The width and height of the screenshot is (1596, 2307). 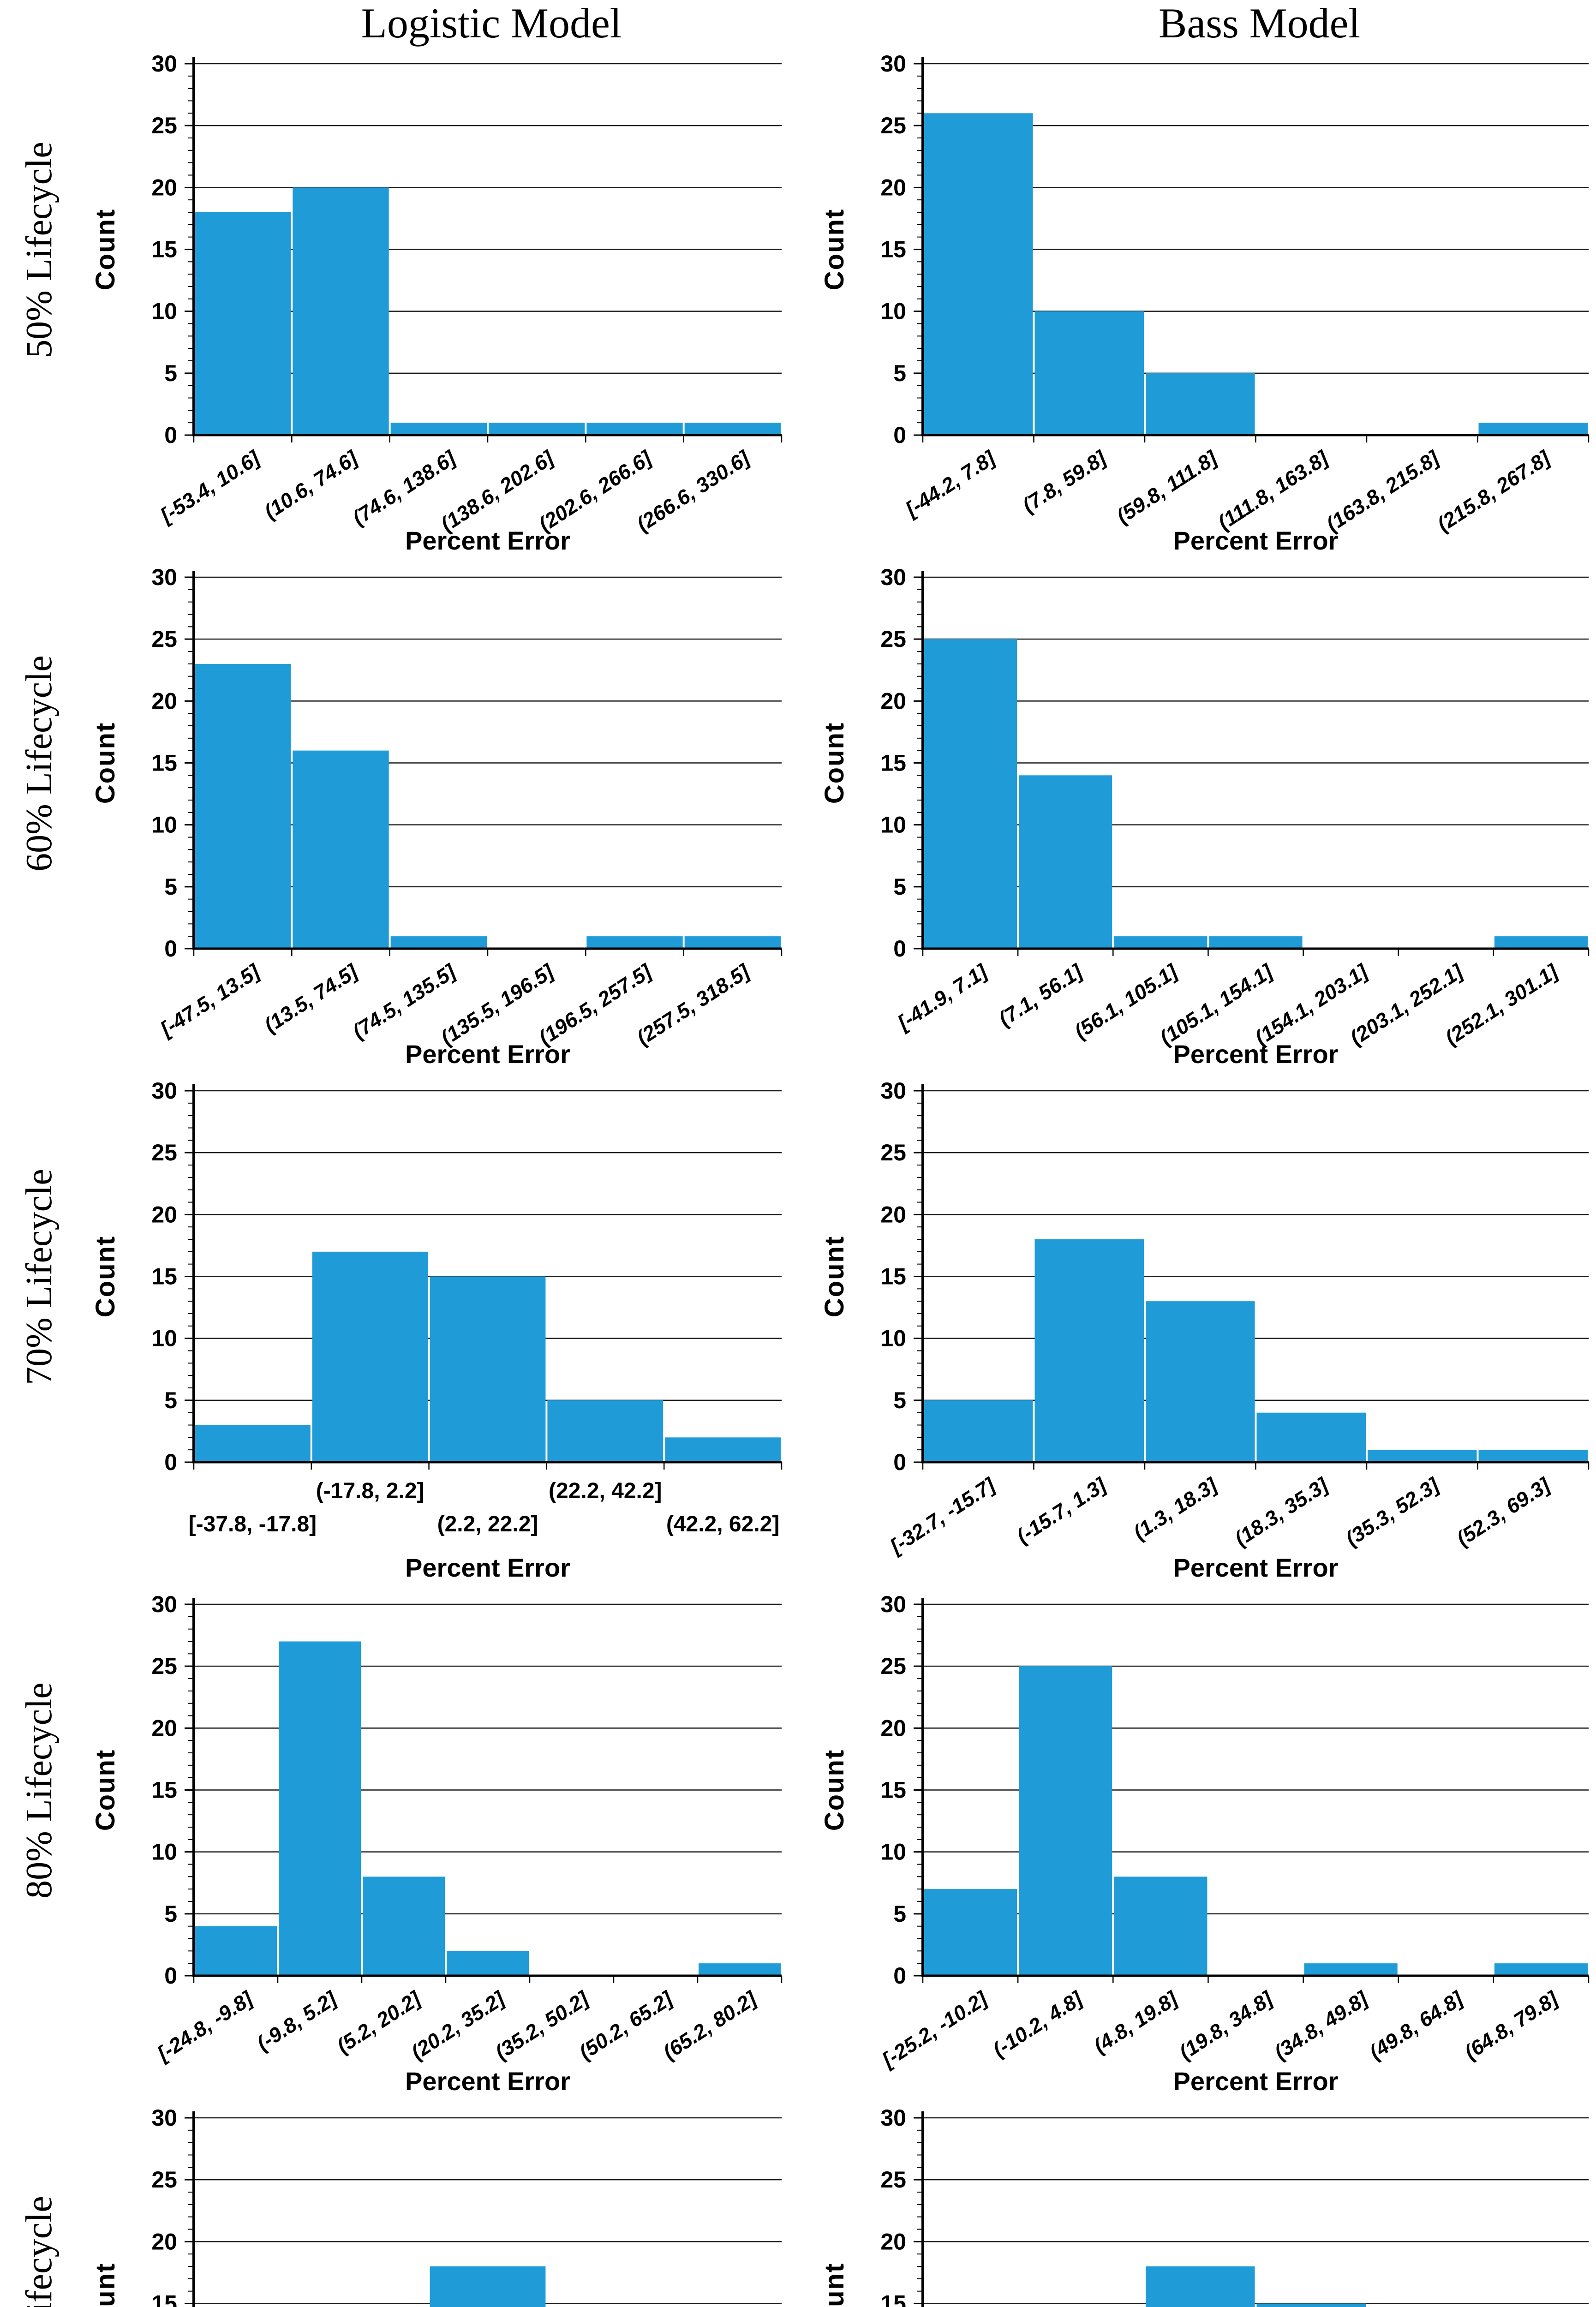 I want to click on column-title-cell-bass: Bass Model, so click(x=1201, y=24).